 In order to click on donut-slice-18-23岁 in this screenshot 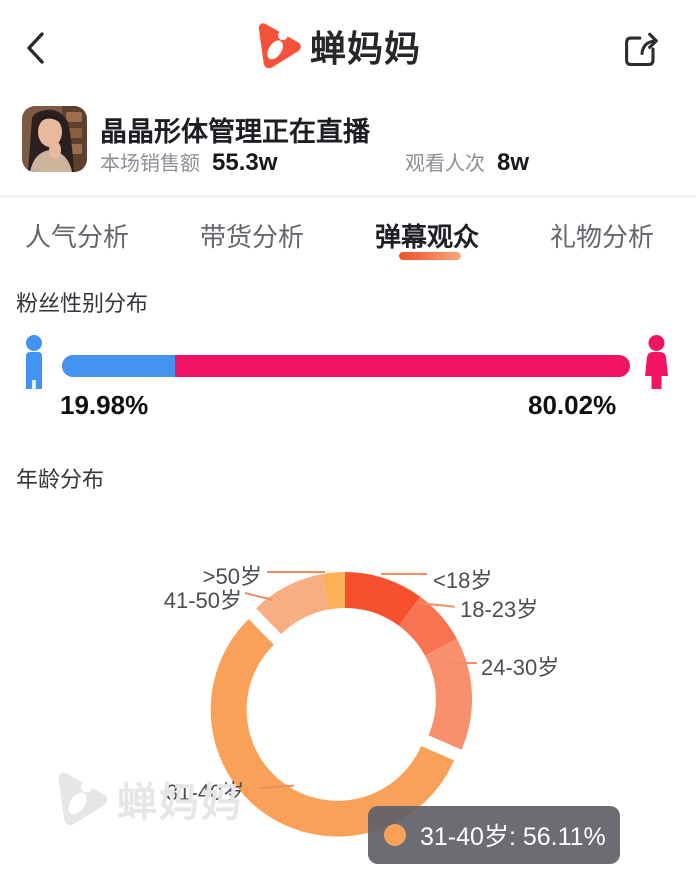, I will do `click(427, 626)`.